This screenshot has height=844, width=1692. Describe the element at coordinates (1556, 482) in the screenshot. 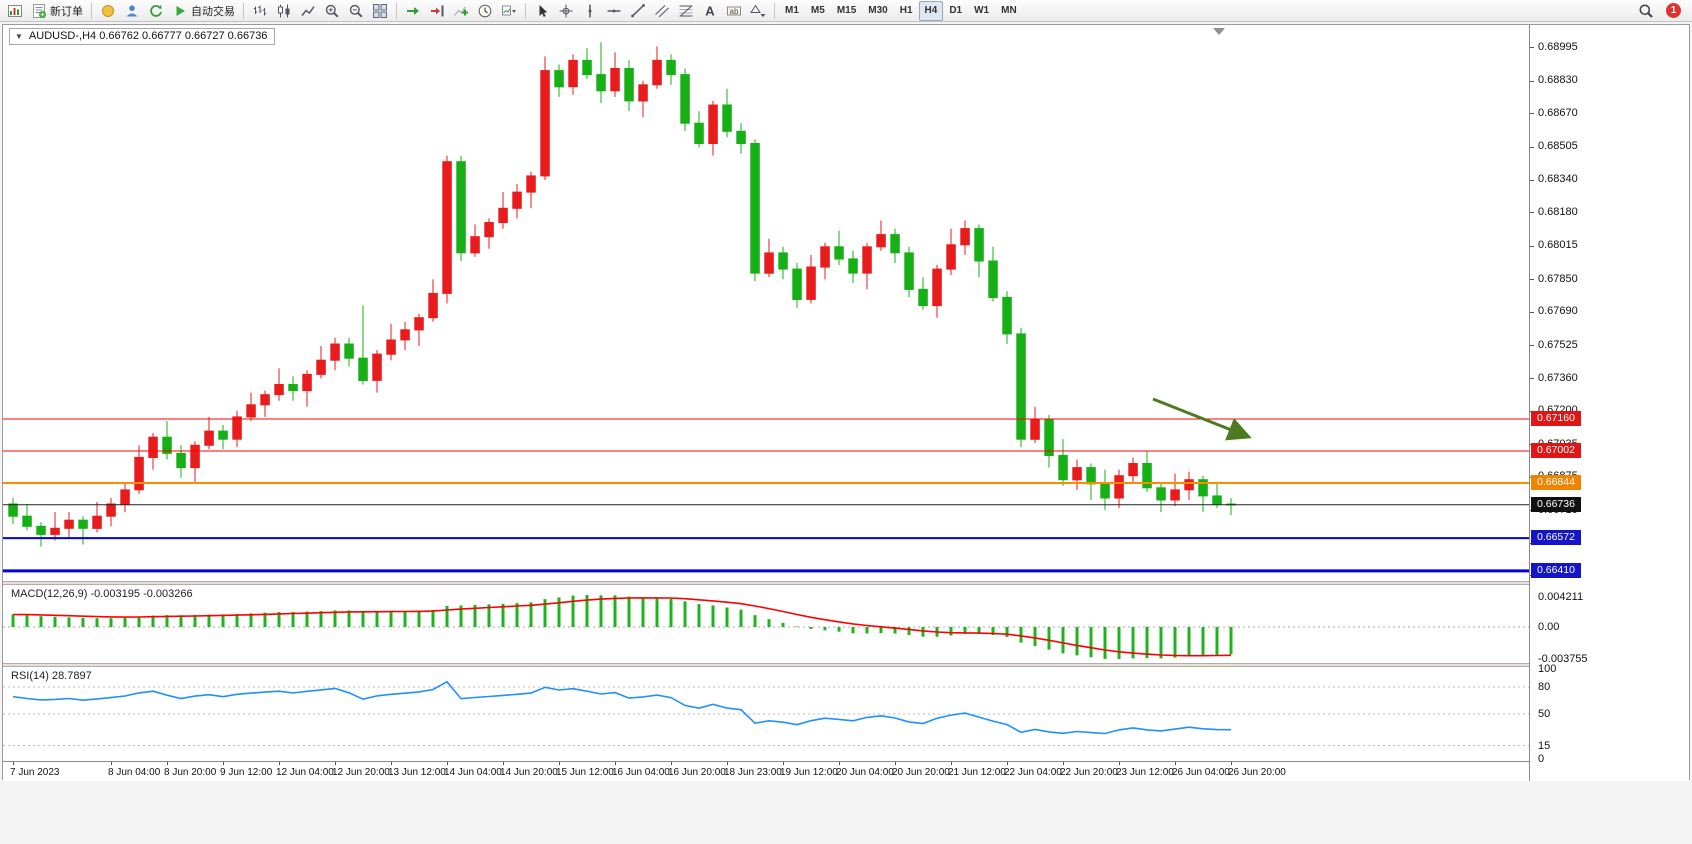

I see `price-box-0.66844: 0.66844` at that location.